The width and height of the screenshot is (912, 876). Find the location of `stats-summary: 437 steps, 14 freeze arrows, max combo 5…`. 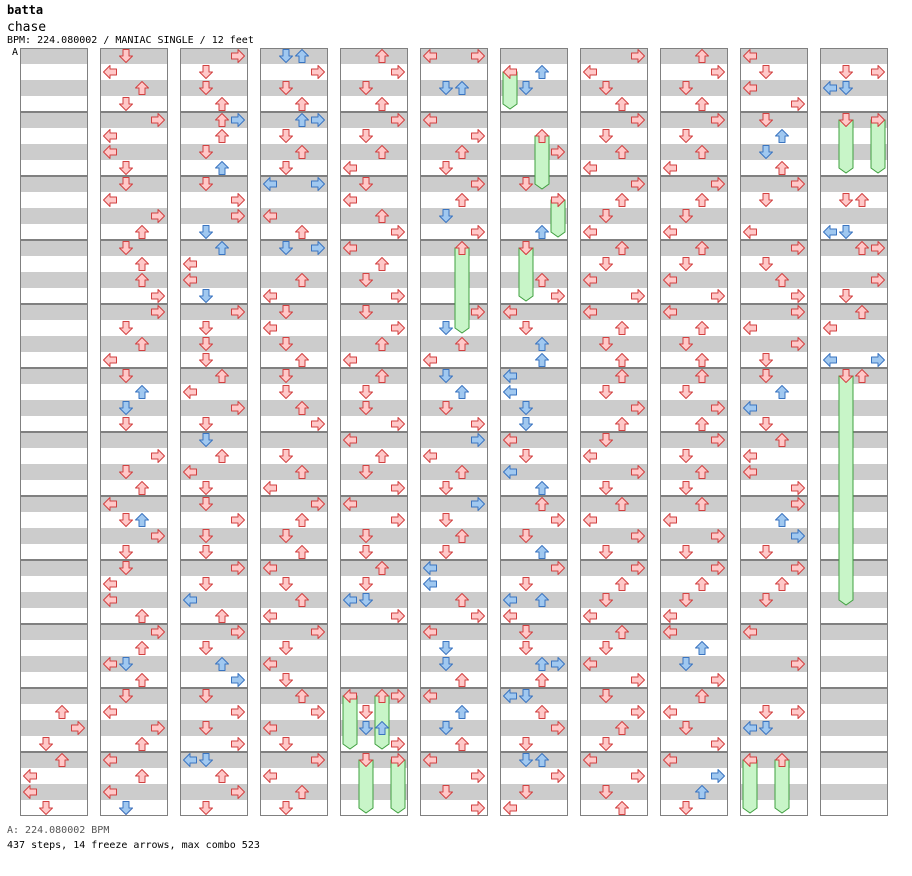

stats-summary: 437 steps, 14 freeze arrows, max combo 5… is located at coordinates (133, 845).